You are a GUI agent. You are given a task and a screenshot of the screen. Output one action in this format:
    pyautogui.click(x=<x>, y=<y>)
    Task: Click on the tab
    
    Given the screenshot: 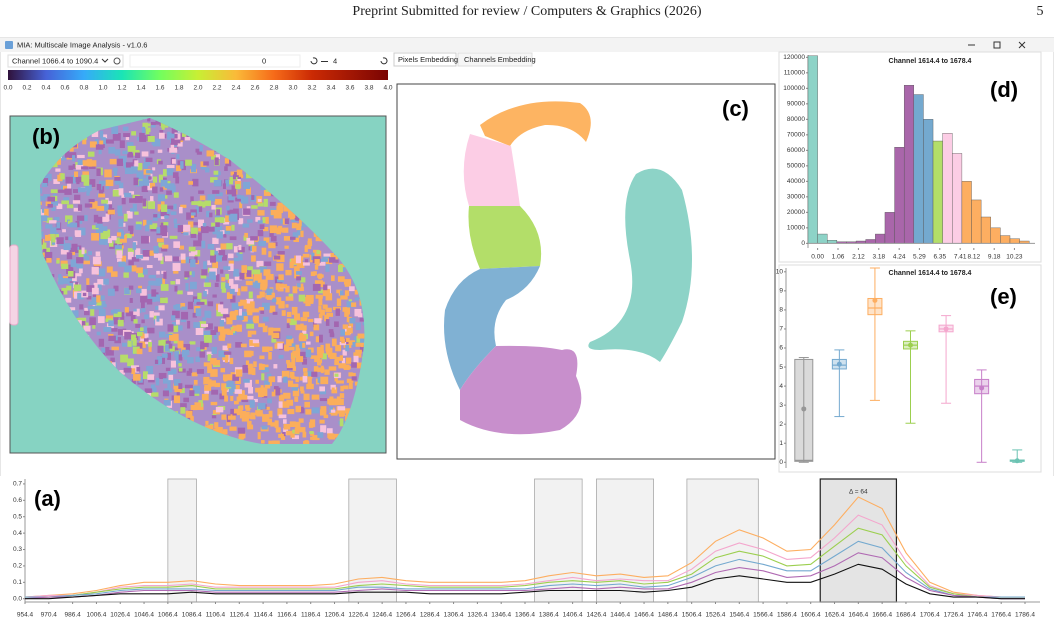 What is the action you would take?
    pyautogui.click(x=495, y=59)
    